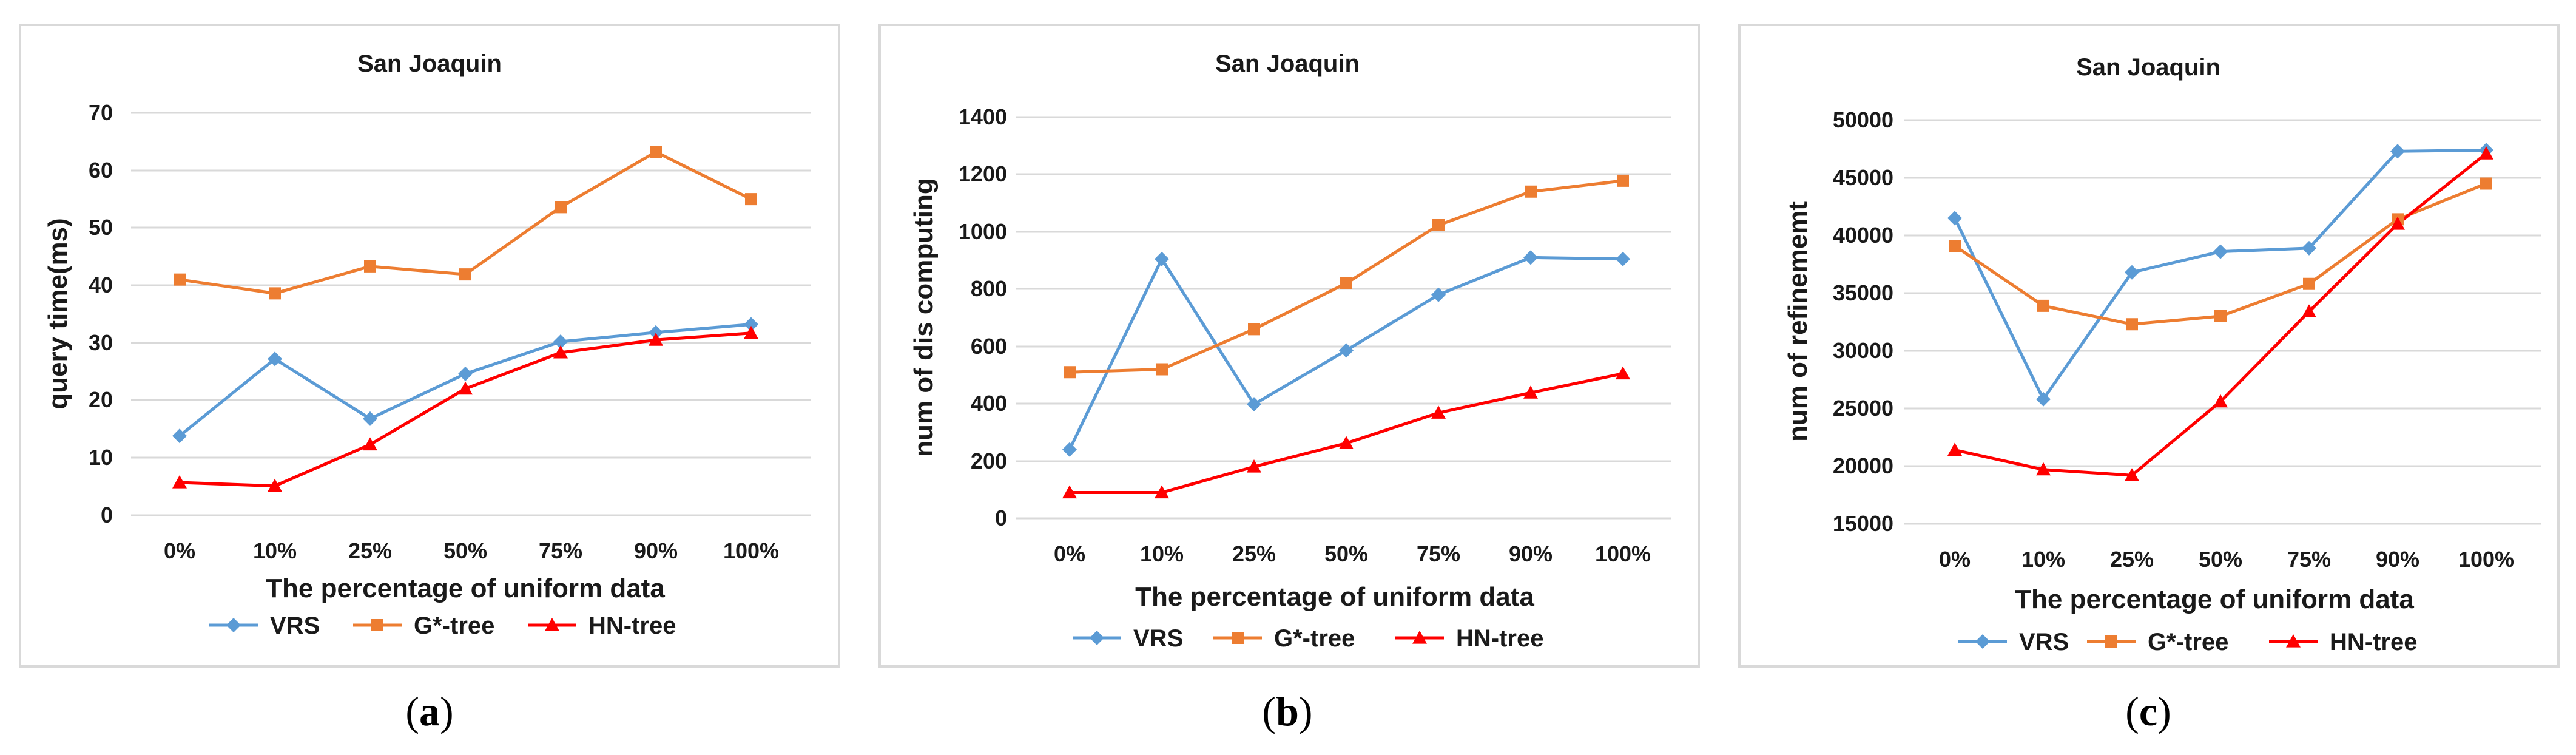  Describe the element at coordinates (1863, 235) in the screenshot. I see `y-tick-label: 40000` at that location.